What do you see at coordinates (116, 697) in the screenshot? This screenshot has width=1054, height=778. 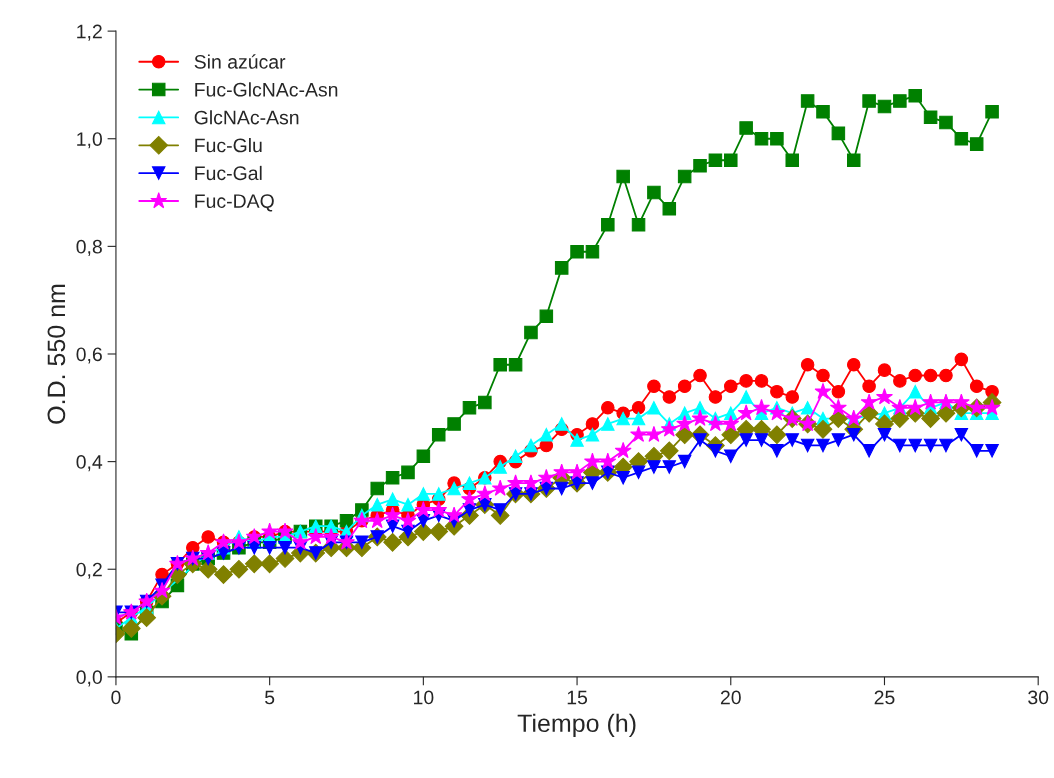 I see `x-tick-label: 0` at bounding box center [116, 697].